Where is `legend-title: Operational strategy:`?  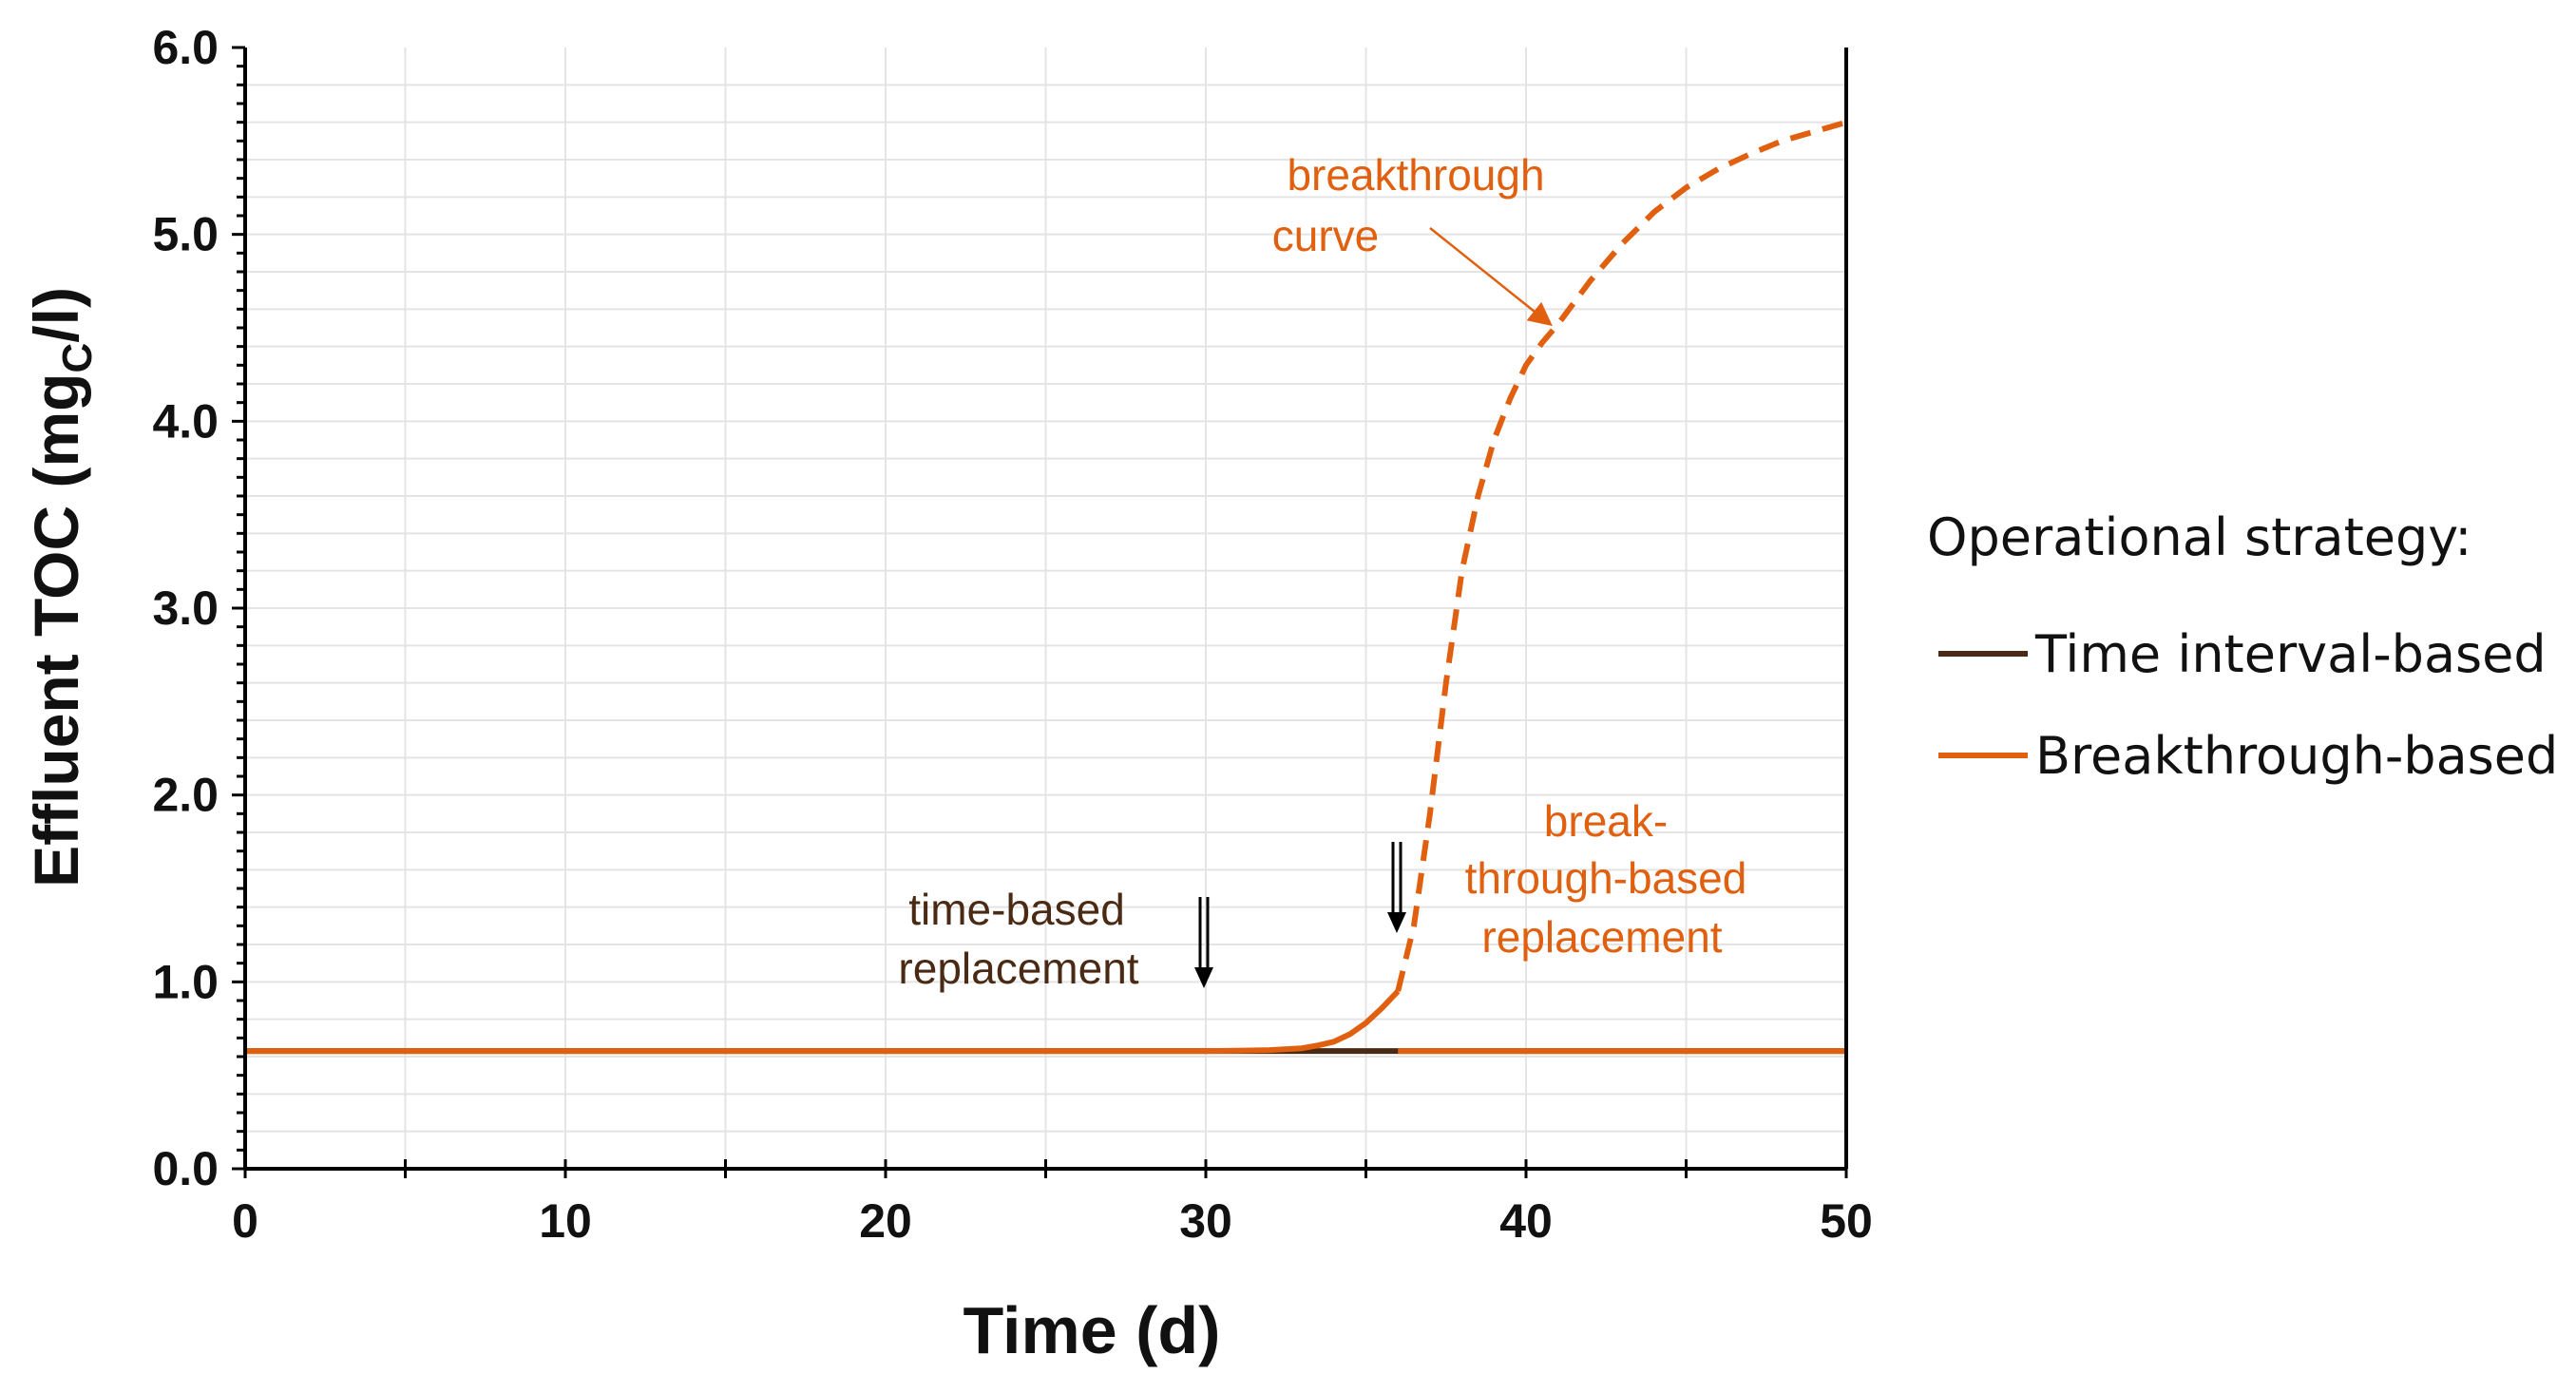
legend-title: Operational strategy: is located at coordinates (2199, 537).